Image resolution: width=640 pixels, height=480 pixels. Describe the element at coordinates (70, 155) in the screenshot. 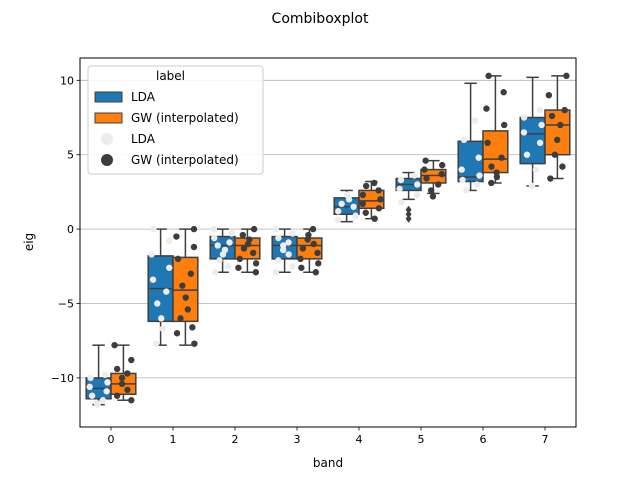

I see `y-tick-label: 5` at that location.